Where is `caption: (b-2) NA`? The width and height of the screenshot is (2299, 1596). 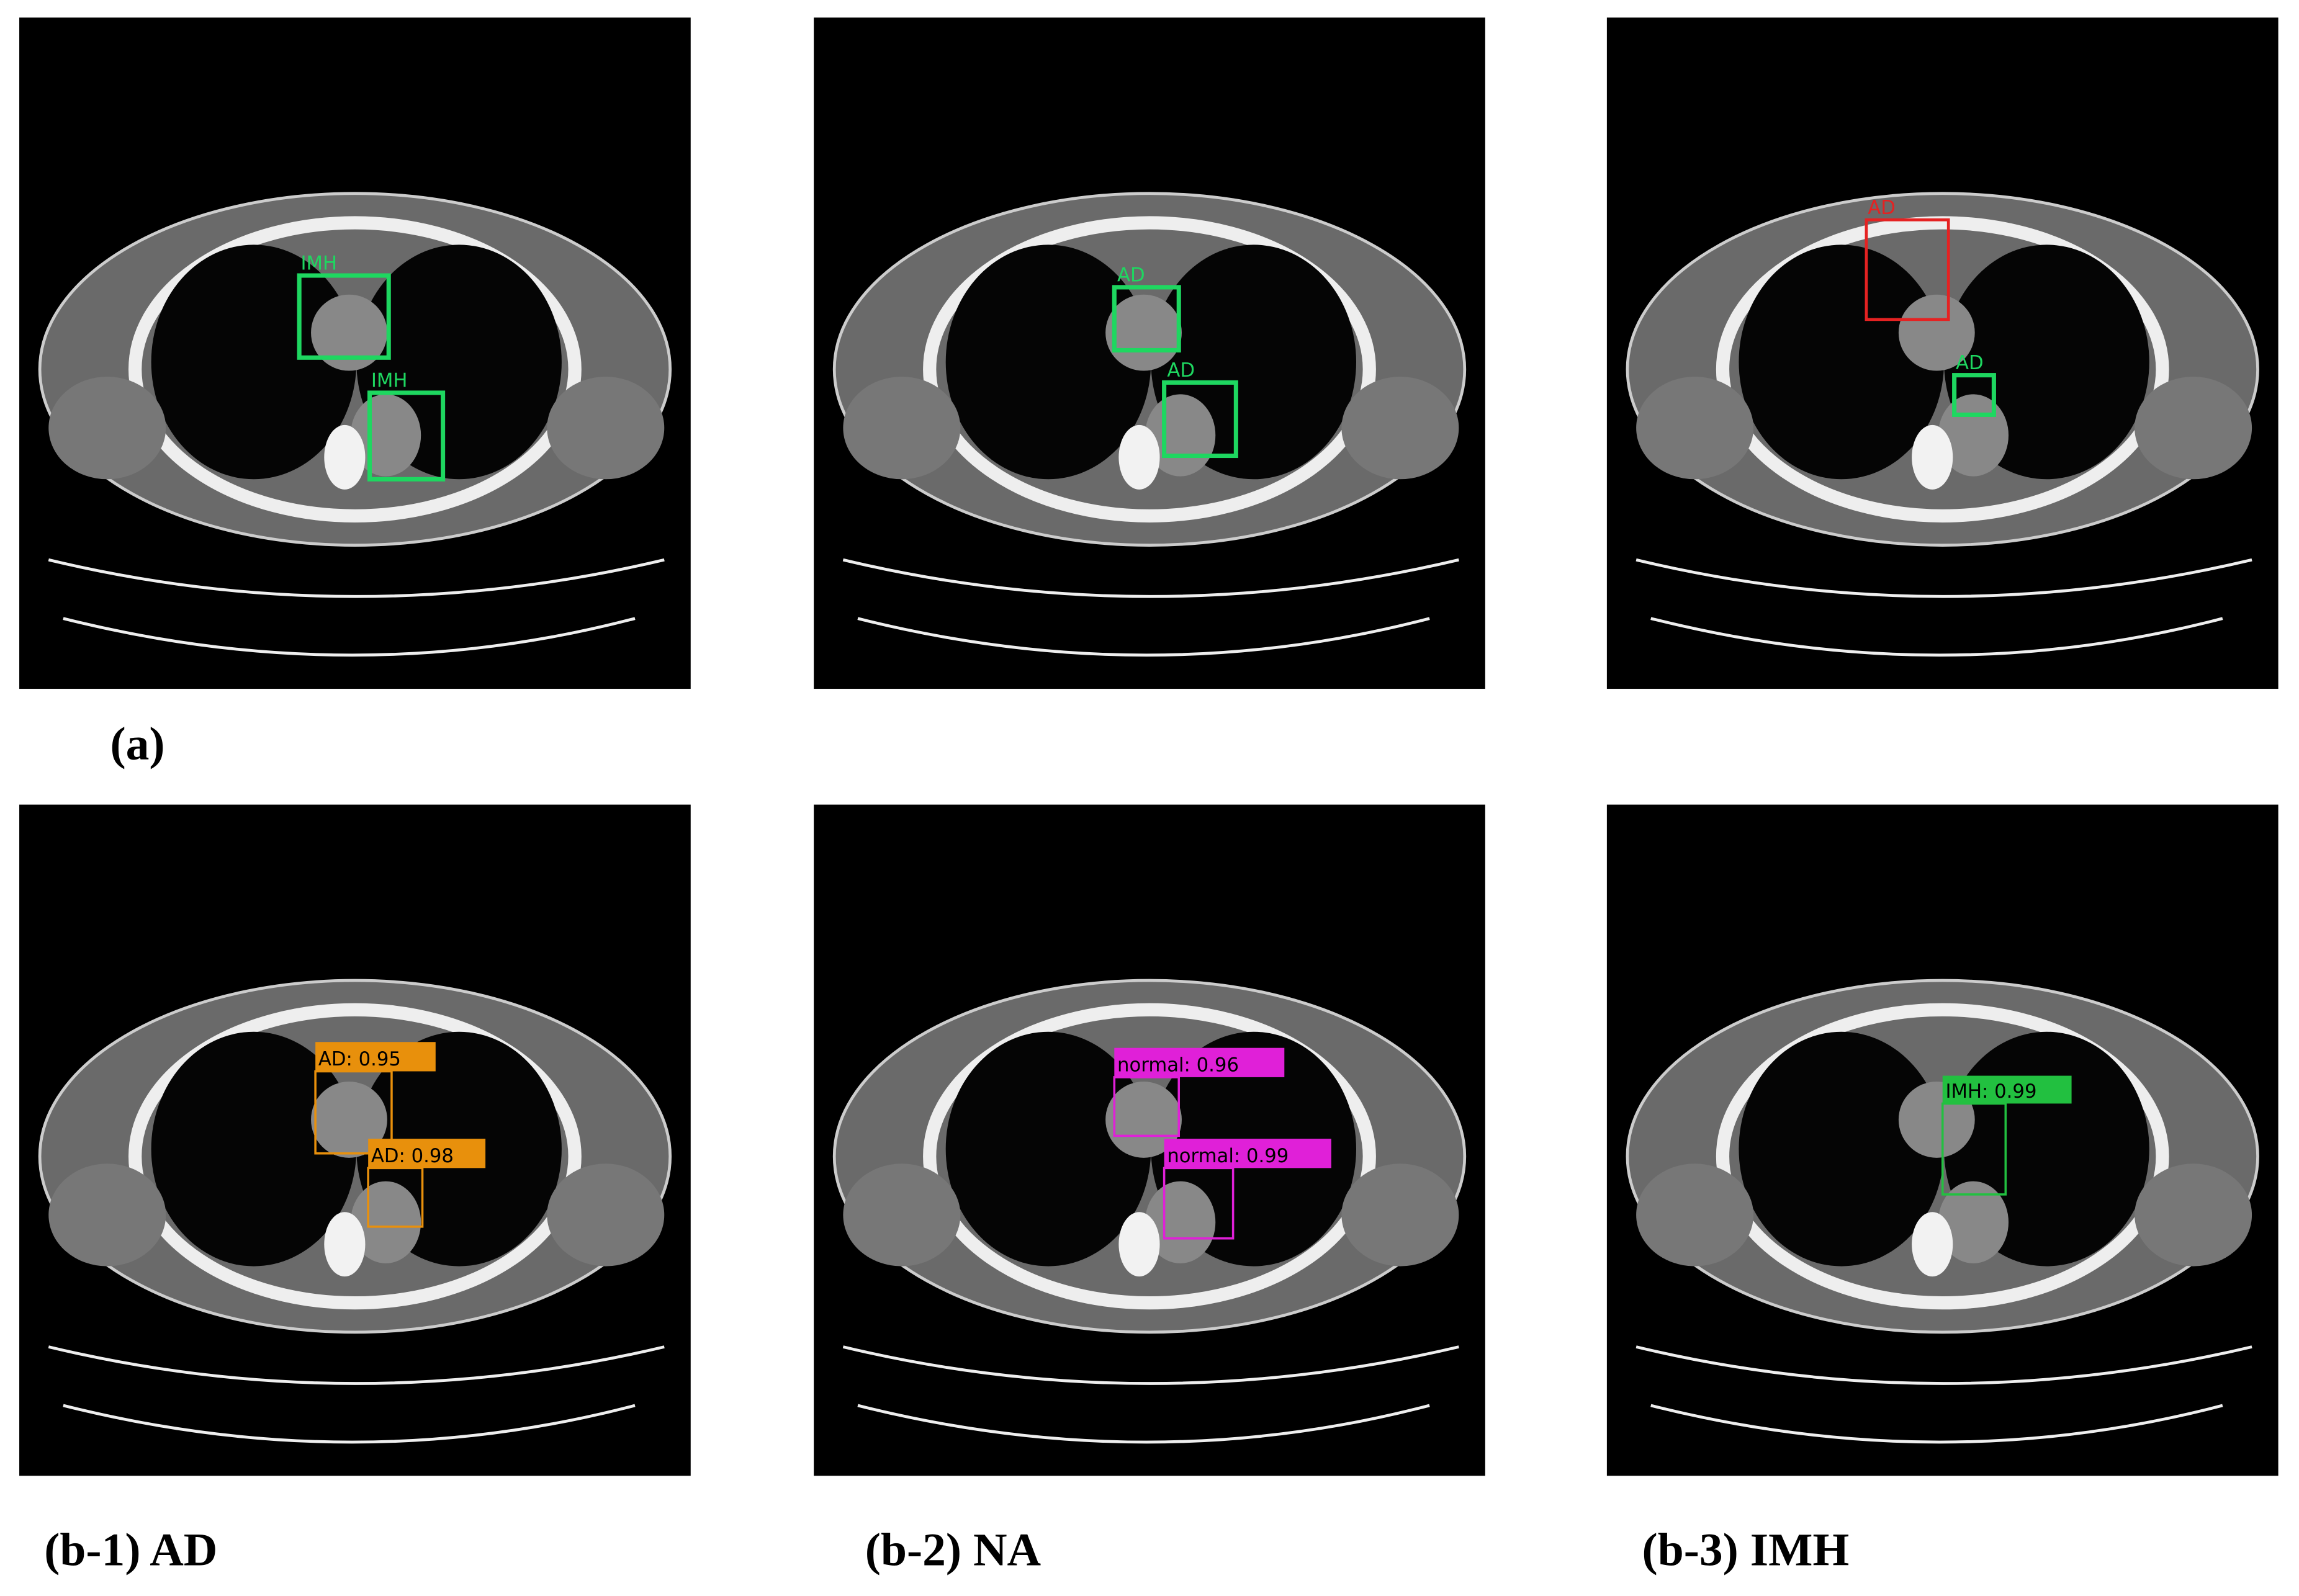 caption: (b-2) NA is located at coordinates (953, 1550).